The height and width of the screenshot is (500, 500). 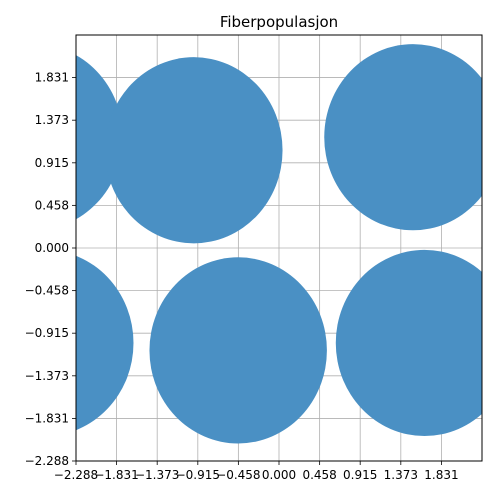 I want to click on x-tick-label: −0.915, so click(x=198, y=475).